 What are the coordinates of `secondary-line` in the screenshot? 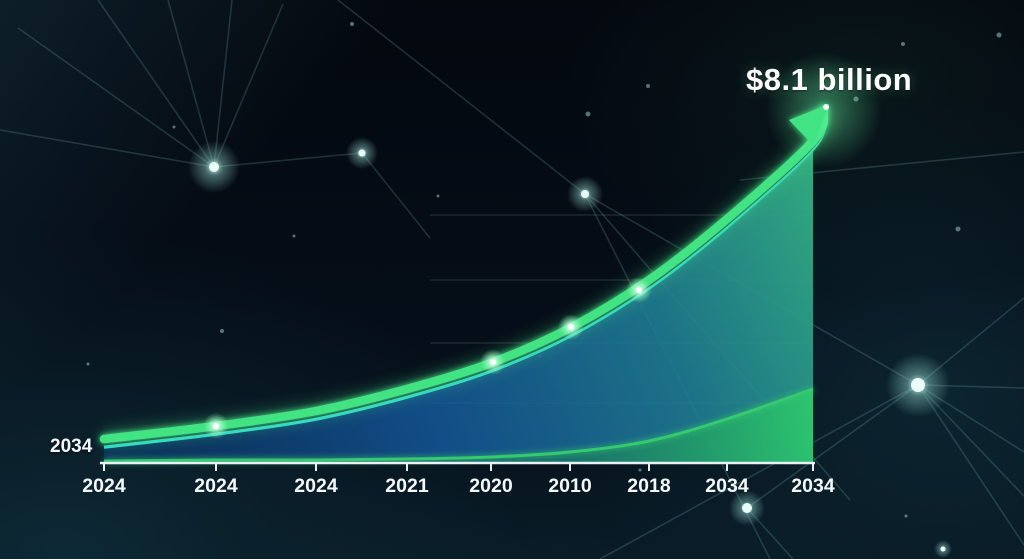 It's located at (458, 425).